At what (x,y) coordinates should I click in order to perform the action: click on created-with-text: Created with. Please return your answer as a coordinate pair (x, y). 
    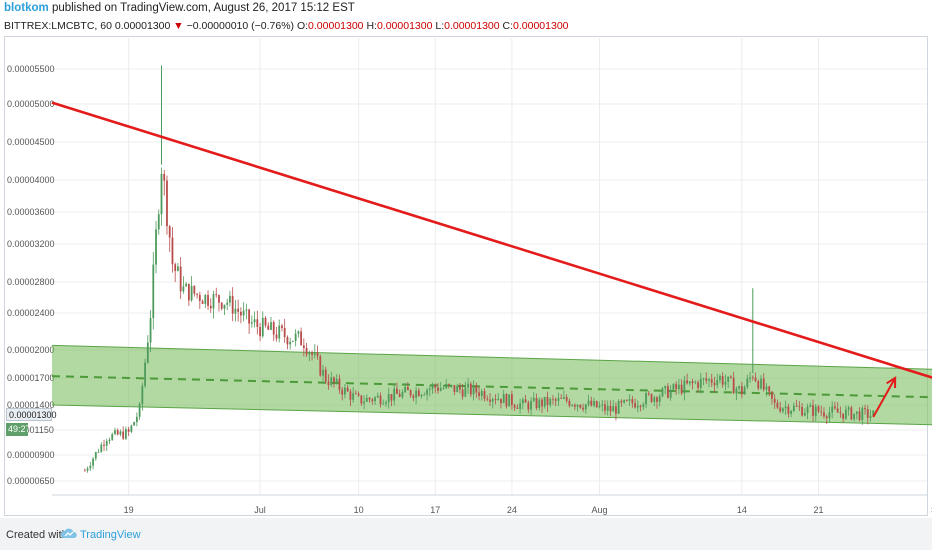
    Looking at the image, I should click on (37, 535).